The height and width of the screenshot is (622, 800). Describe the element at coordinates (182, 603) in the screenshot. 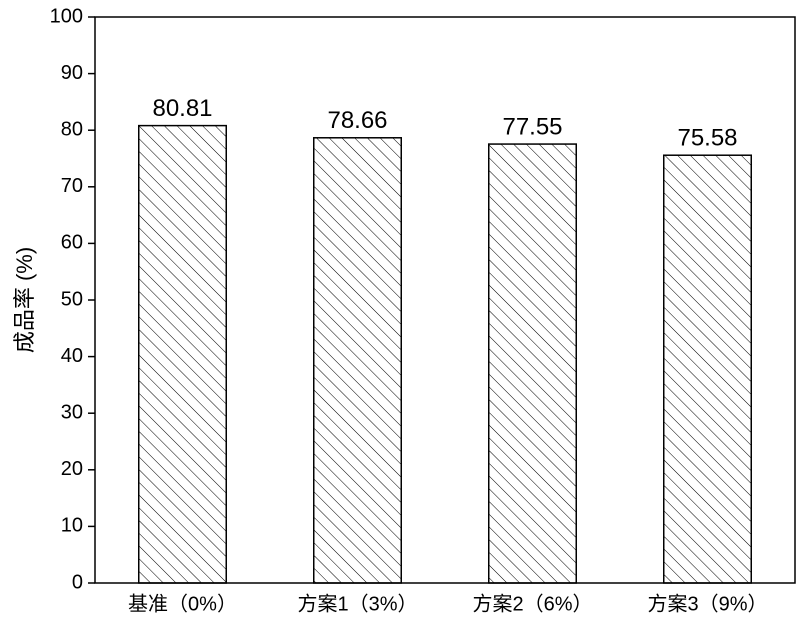

I see `x-tick-label: 基准（0%）` at that location.